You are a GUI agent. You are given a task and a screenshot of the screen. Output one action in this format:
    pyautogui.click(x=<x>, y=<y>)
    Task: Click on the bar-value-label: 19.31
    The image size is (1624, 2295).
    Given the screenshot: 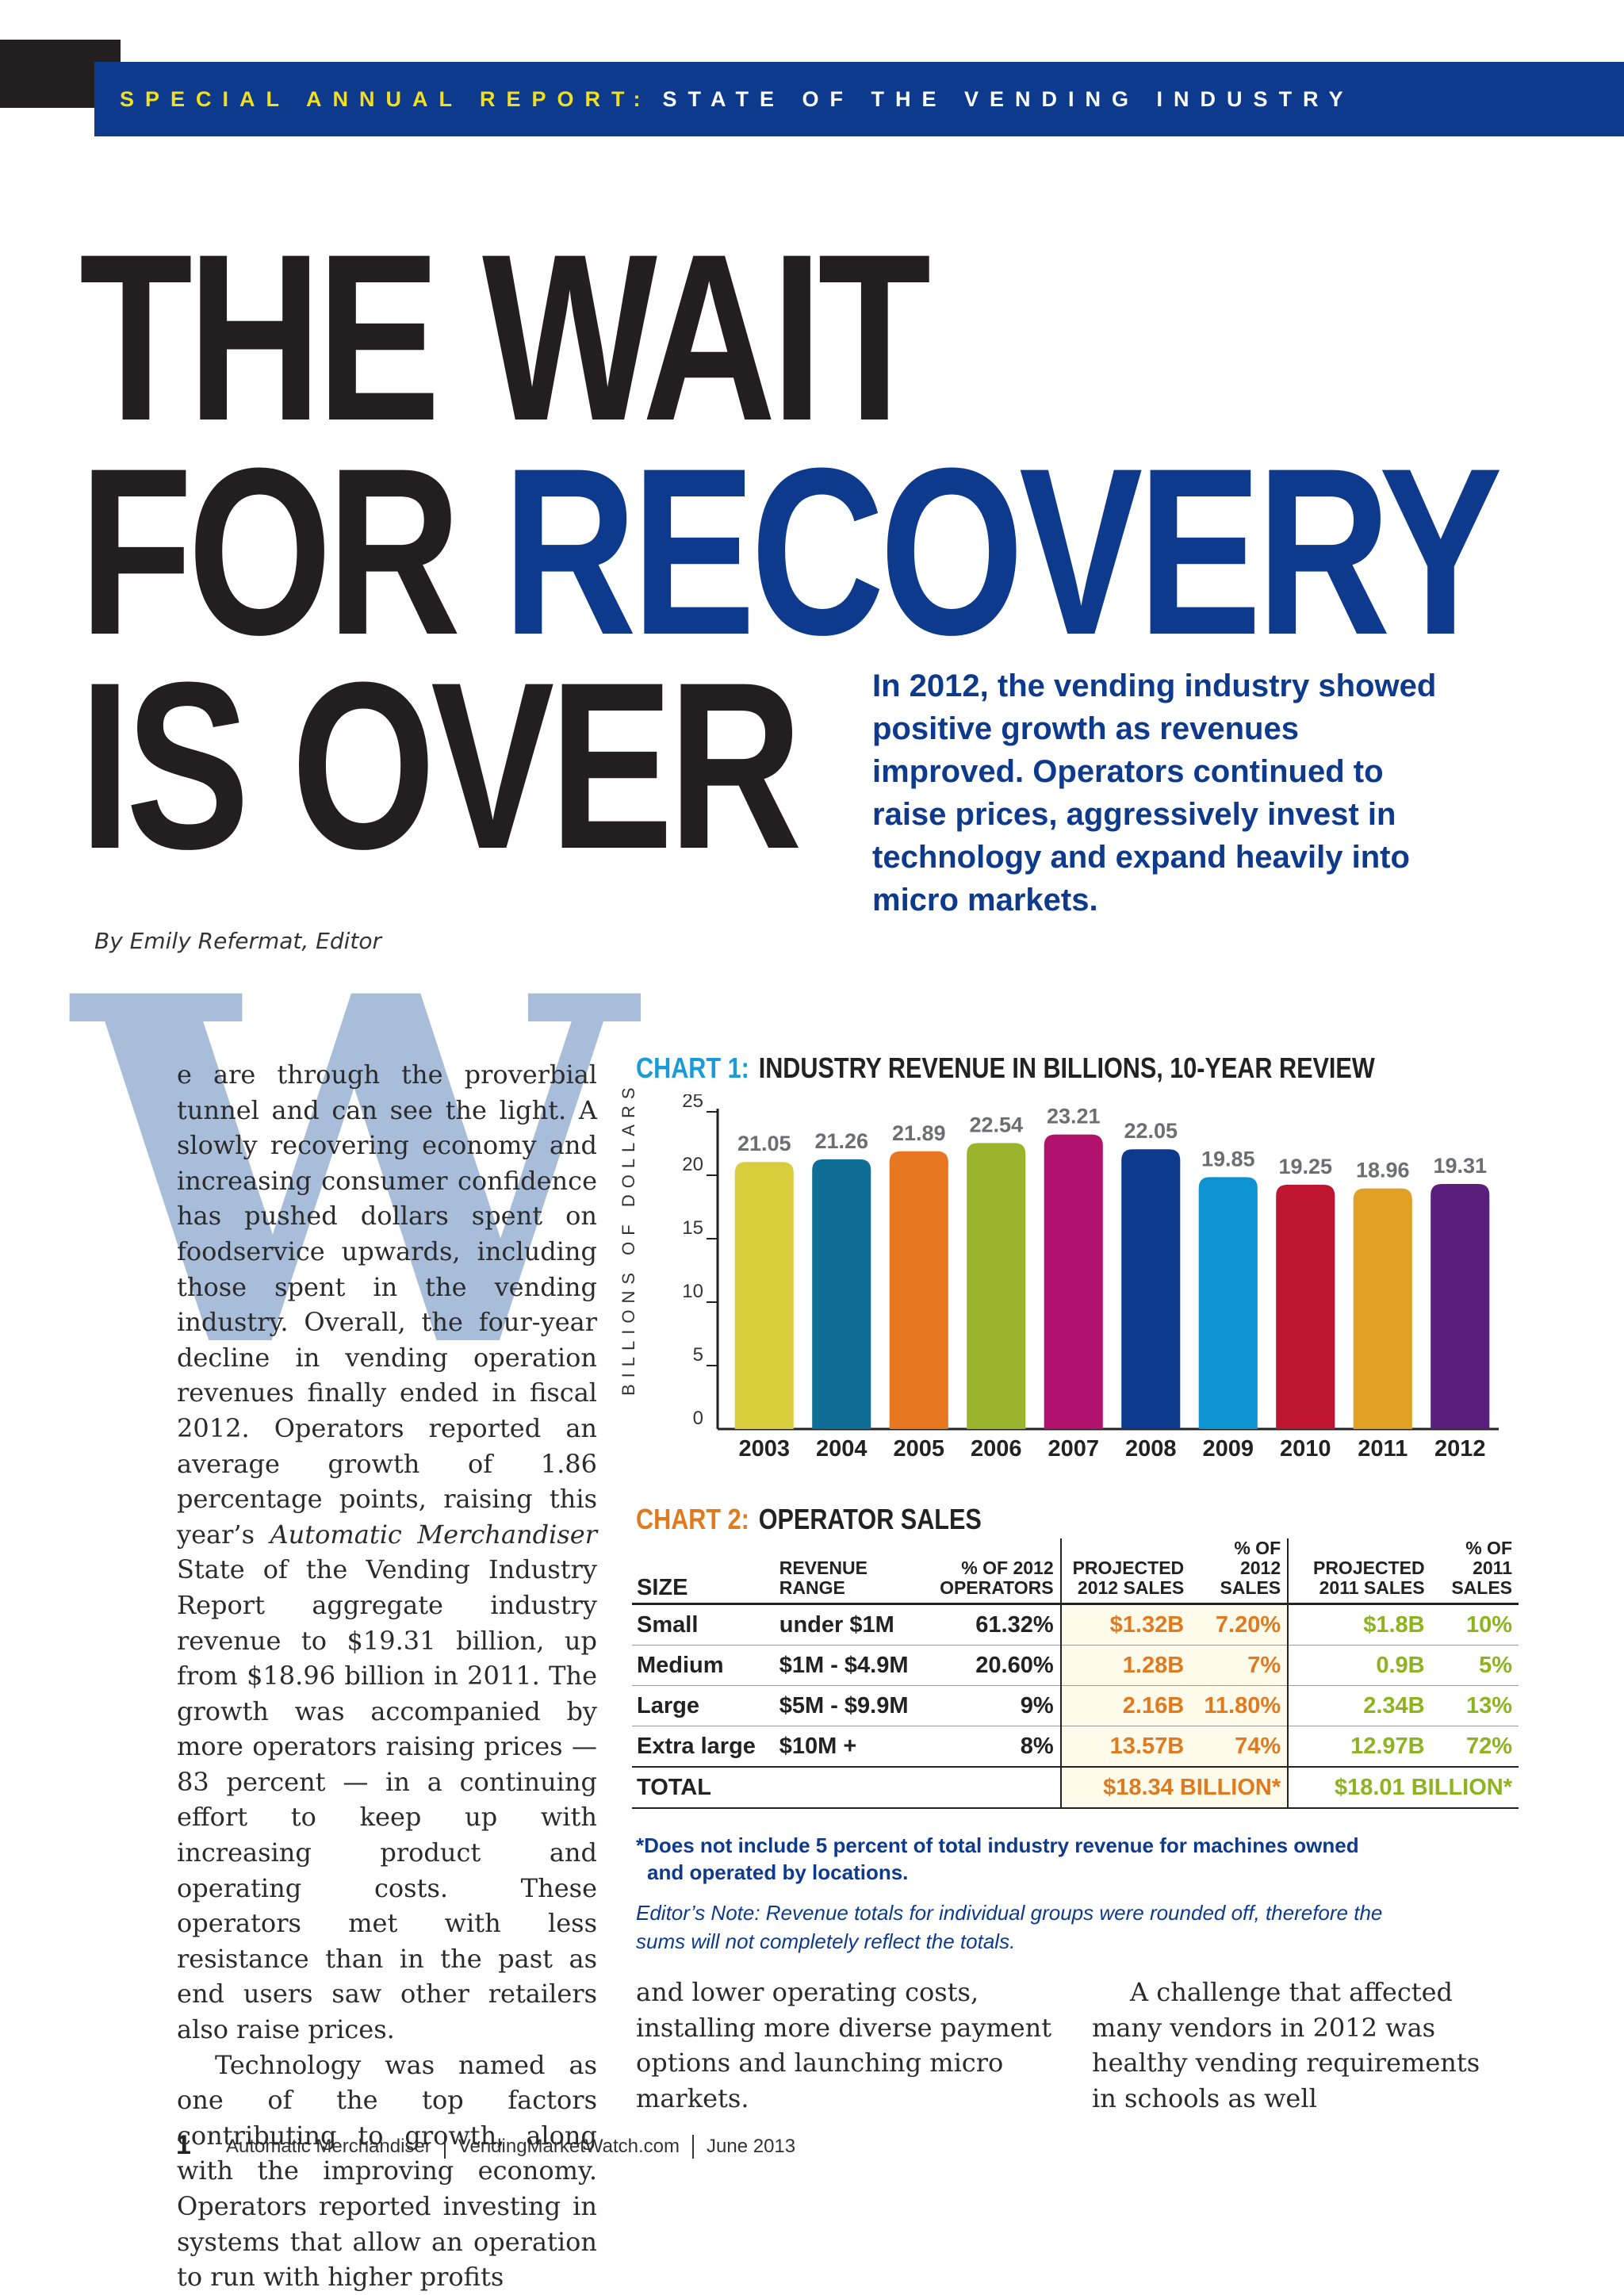 What is the action you would take?
    pyautogui.click(x=1460, y=1166)
    